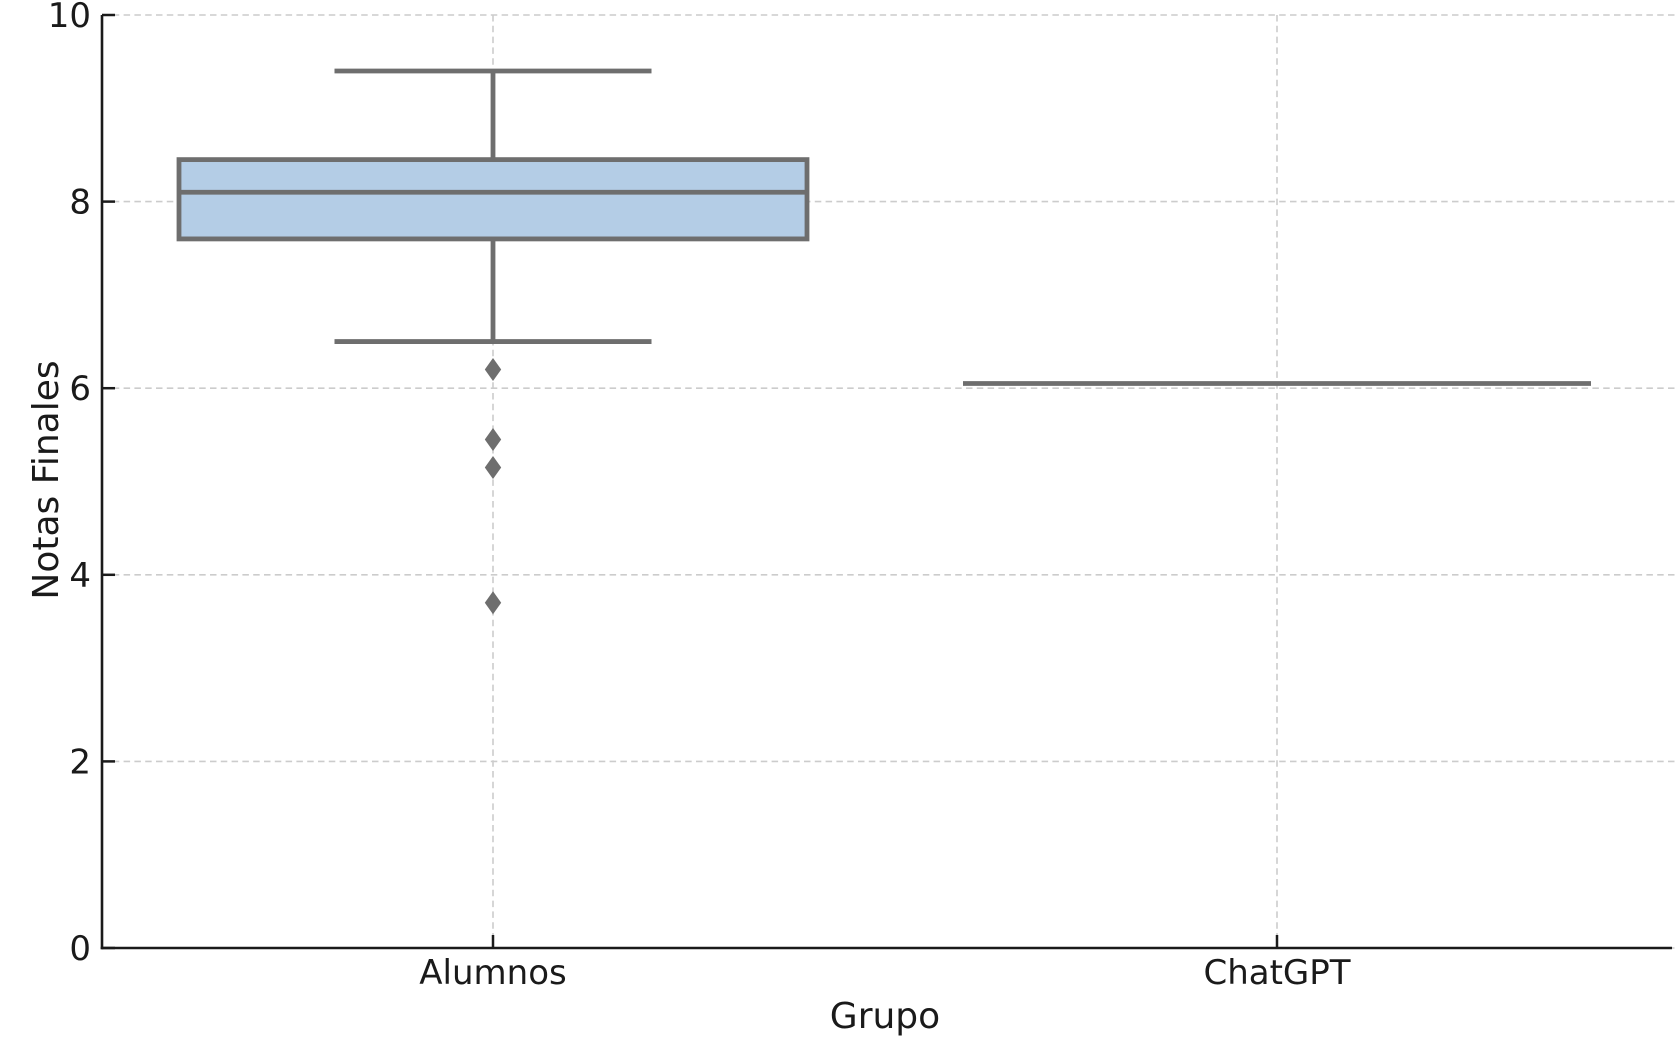 The height and width of the screenshot is (1041, 1675). What do you see at coordinates (492, 973) in the screenshot?
I see `x-tick-label: Alumnos` at bounding box center [492, 973].